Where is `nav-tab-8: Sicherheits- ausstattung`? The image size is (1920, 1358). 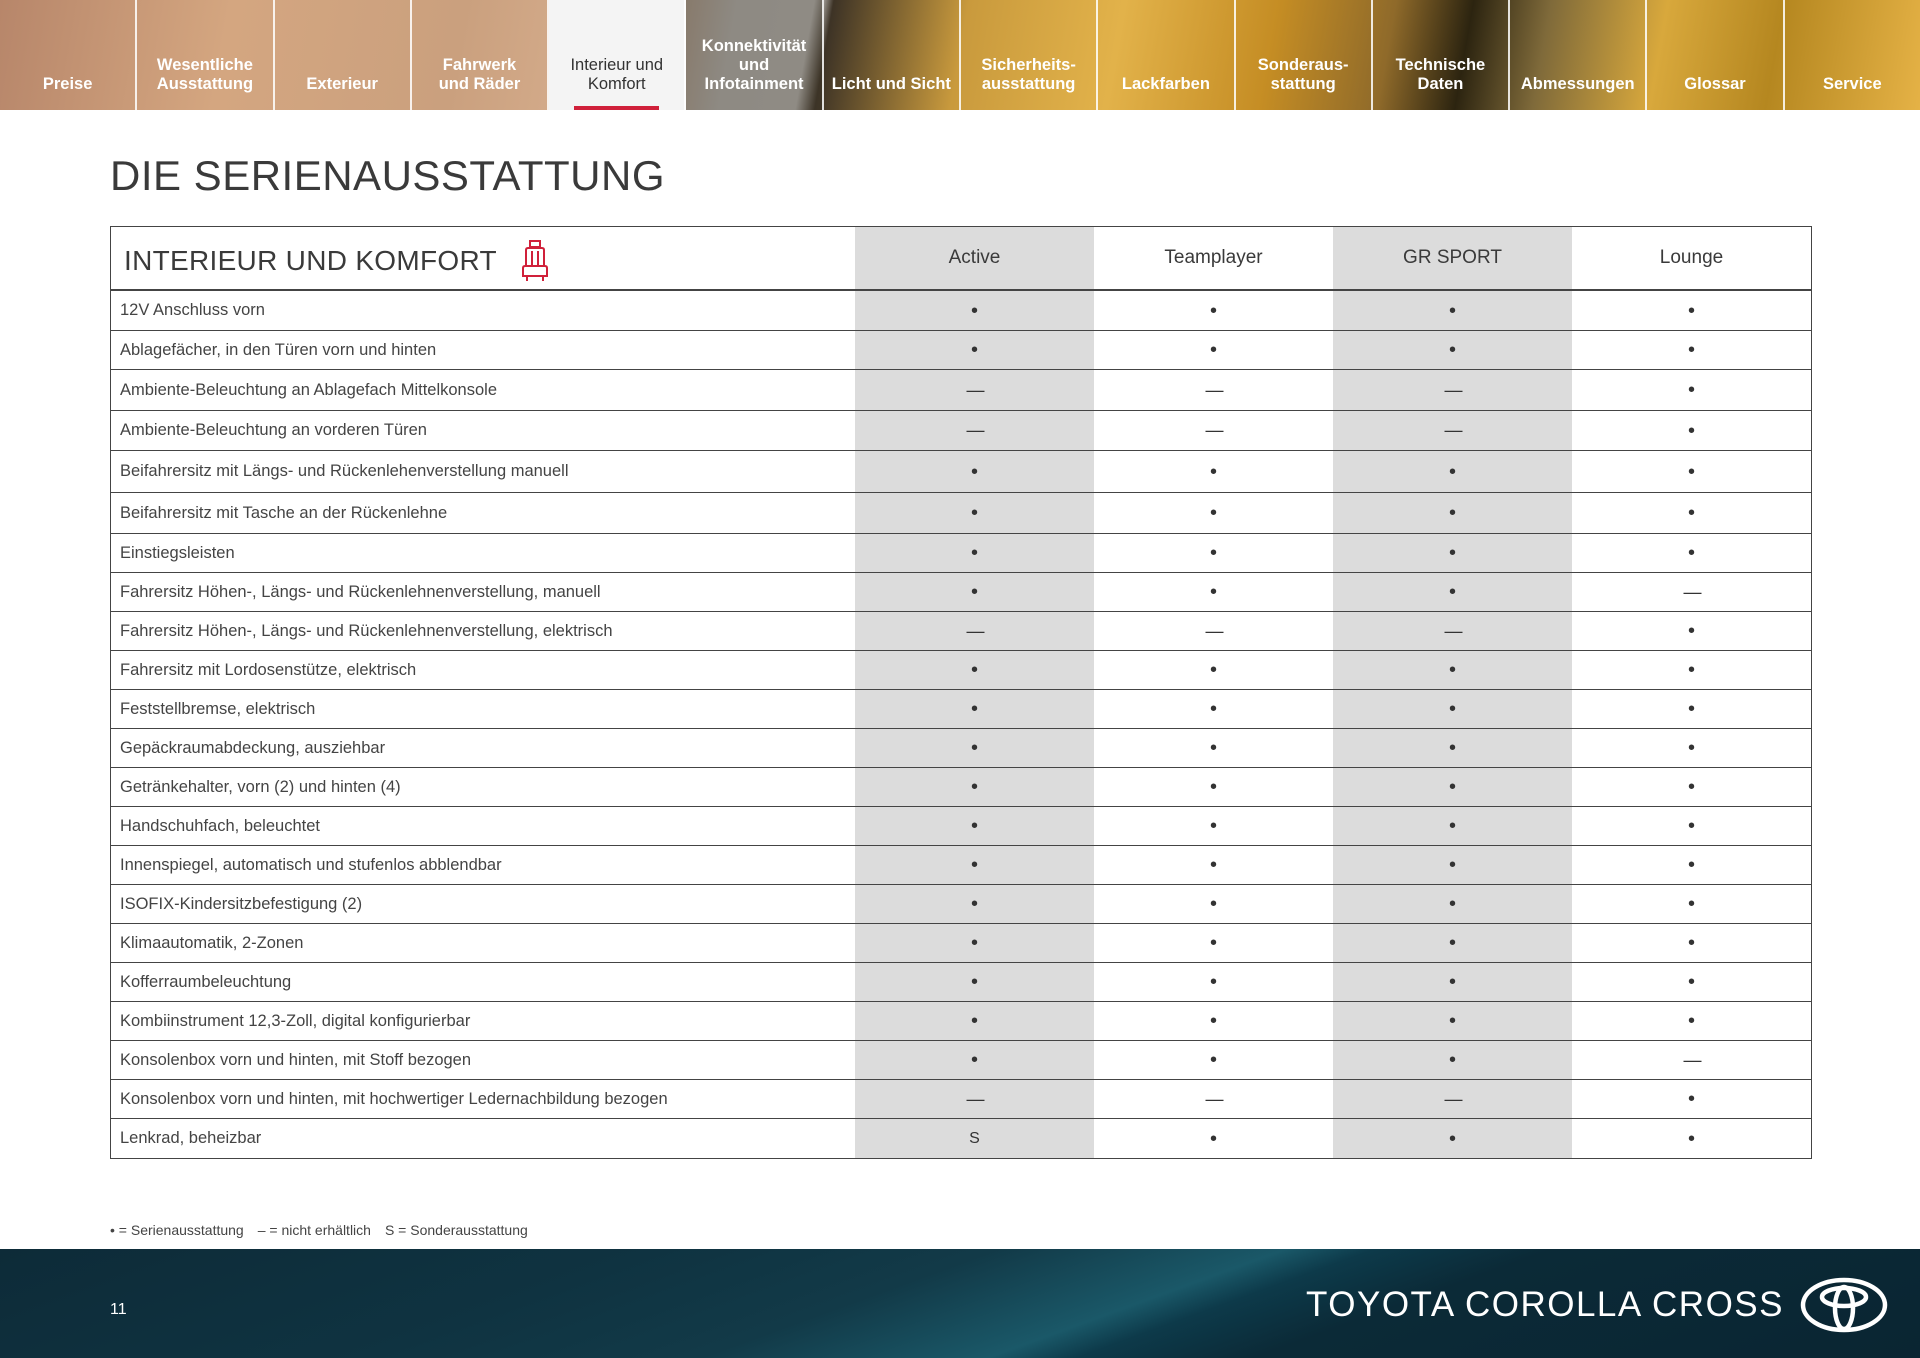
nav-tab-8: Sicherheits- ausstattung is located at coordinates (1030, 55).